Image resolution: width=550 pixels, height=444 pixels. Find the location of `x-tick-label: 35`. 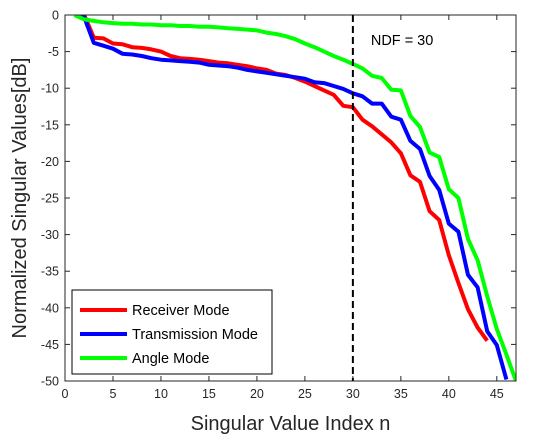

x-tick-label: 35 is located at coordinates (401, 394).